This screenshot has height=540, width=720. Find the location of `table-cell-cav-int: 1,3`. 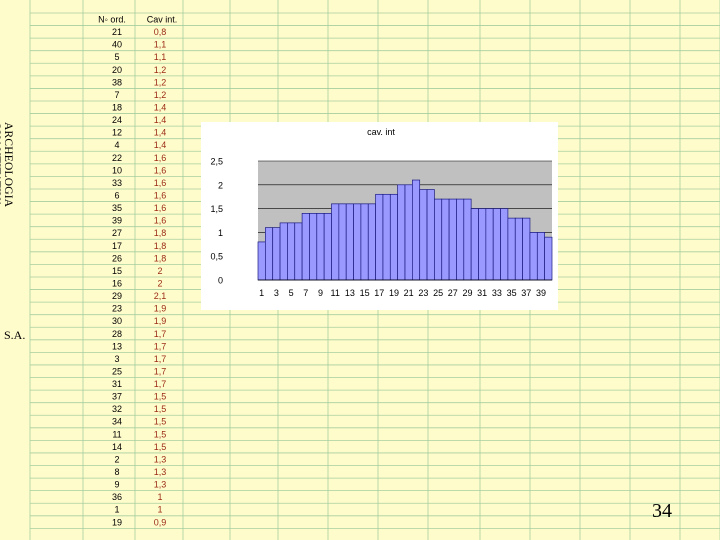

table-cell-cav-int: 1,3 is located at coordinates (160, 459).